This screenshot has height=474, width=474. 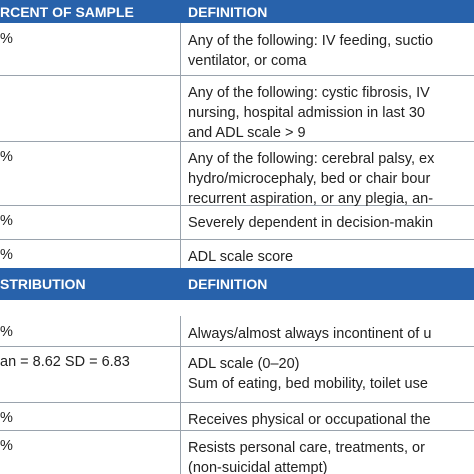 I want to click on definition-cell: Always/almost always incontinent of u, so click(x=309, y=334).